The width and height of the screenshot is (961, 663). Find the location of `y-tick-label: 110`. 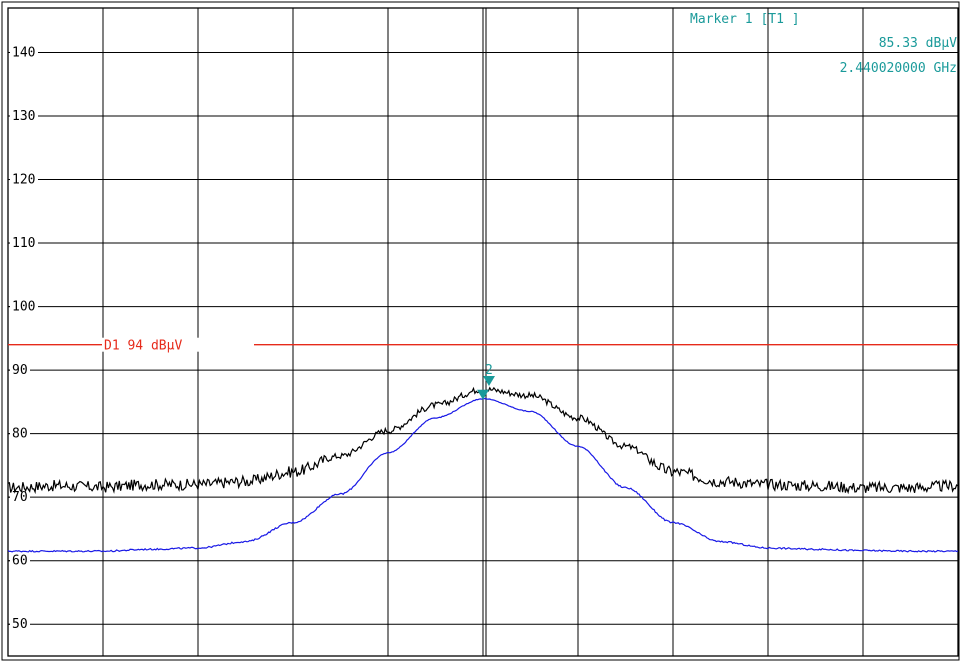

y-tick-label: 110 is located at coordinates (23, 243).